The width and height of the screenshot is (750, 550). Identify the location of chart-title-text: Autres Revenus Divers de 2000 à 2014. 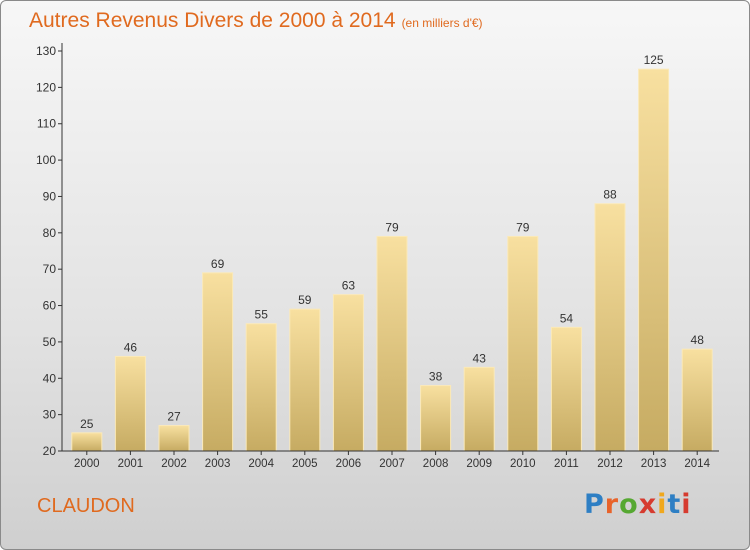
(212, 20).